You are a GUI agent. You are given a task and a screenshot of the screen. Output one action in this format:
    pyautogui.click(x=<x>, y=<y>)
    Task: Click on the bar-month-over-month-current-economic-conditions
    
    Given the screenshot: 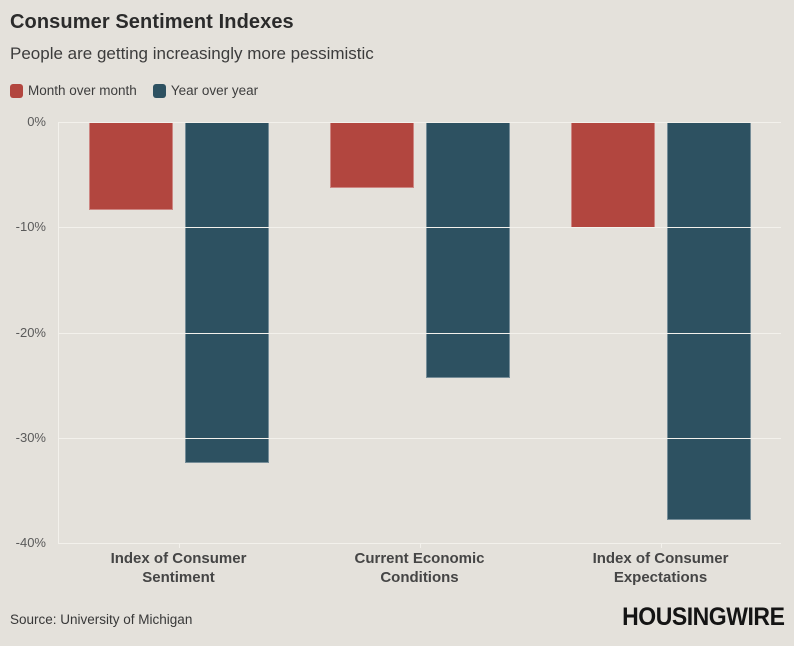 What is the action you would take?
    pyautogui.click(x=371, y=155)
    